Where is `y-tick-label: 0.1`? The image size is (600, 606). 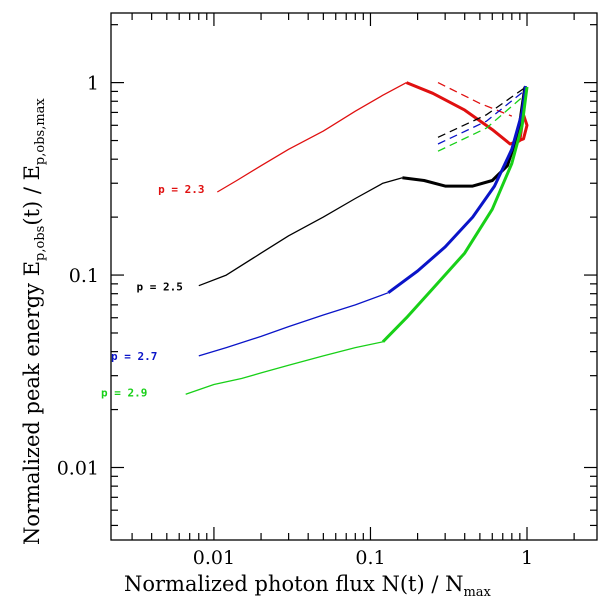
y-tick-label: 0.1 is located at coordinates (84, 276).